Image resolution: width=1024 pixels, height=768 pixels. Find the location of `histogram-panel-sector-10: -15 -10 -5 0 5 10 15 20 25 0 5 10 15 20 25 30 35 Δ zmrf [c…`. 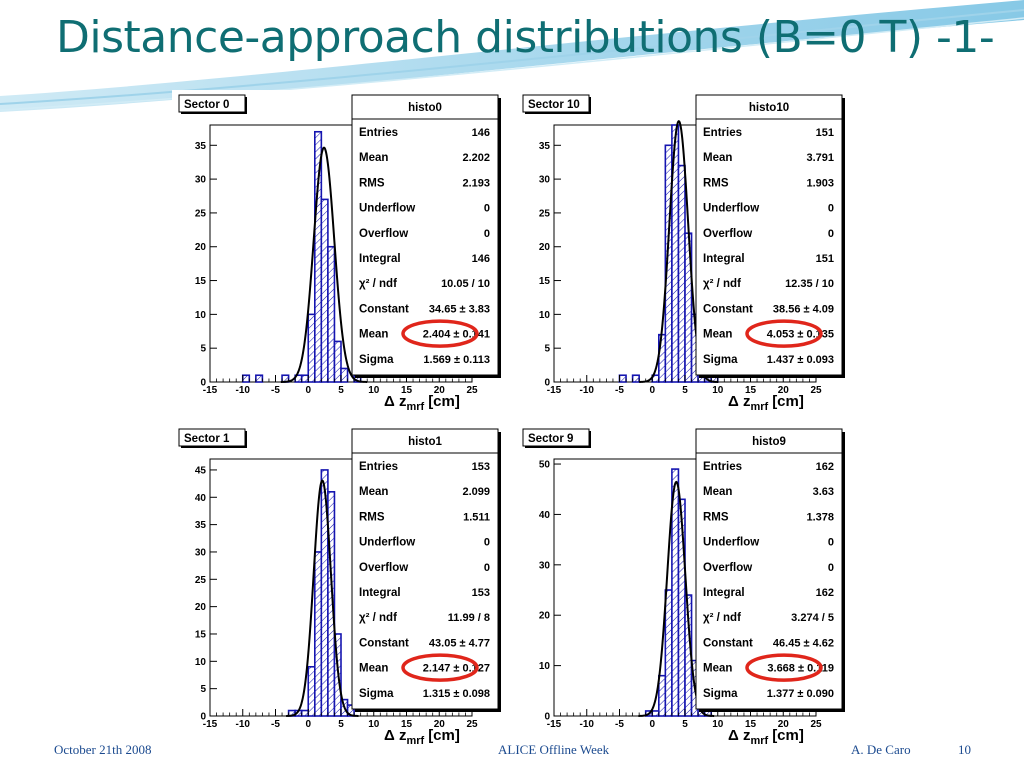

histogram-panel-sector-10: -15 -10 -5 0 5 10 15 20 25 0 5 10 15 20 25 30 35 Δ zmrf [c… is located at coordinates (684, 252).